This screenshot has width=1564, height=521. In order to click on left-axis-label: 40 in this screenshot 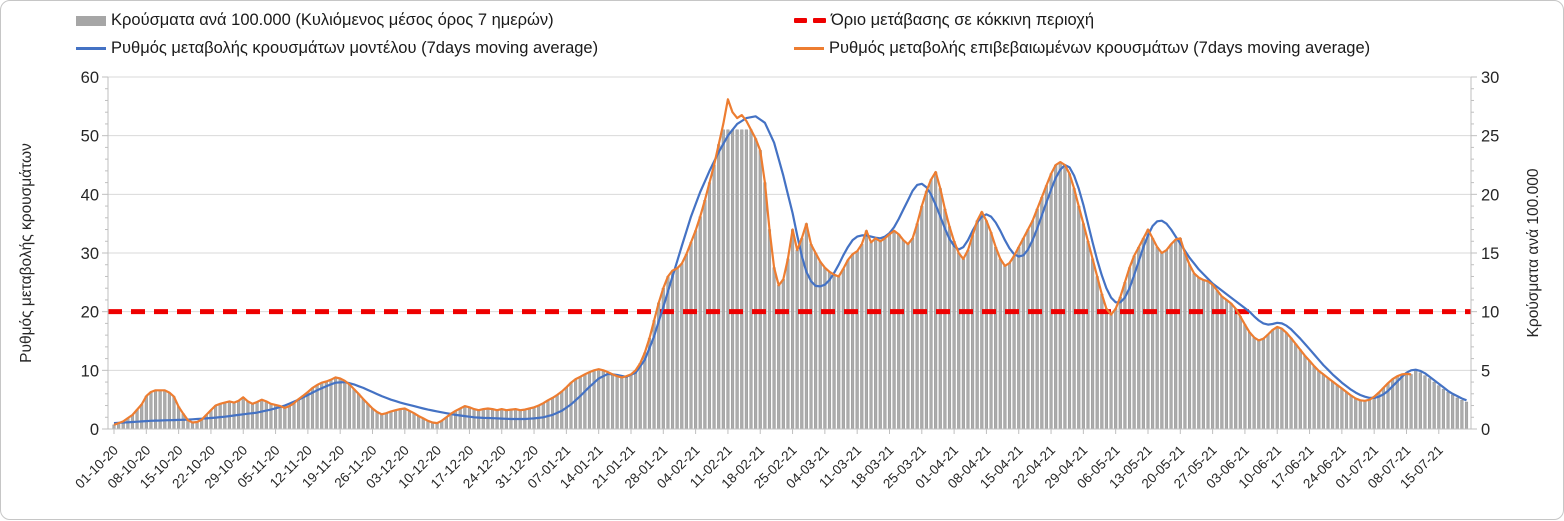, I will do `click(90, 195)`.